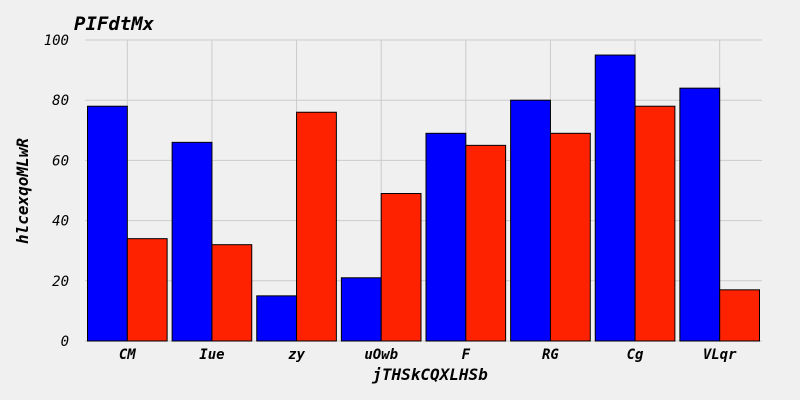 This screenshot has height=400, width=800. I want to click on bar-series2-uOwb, so click(401, 267).